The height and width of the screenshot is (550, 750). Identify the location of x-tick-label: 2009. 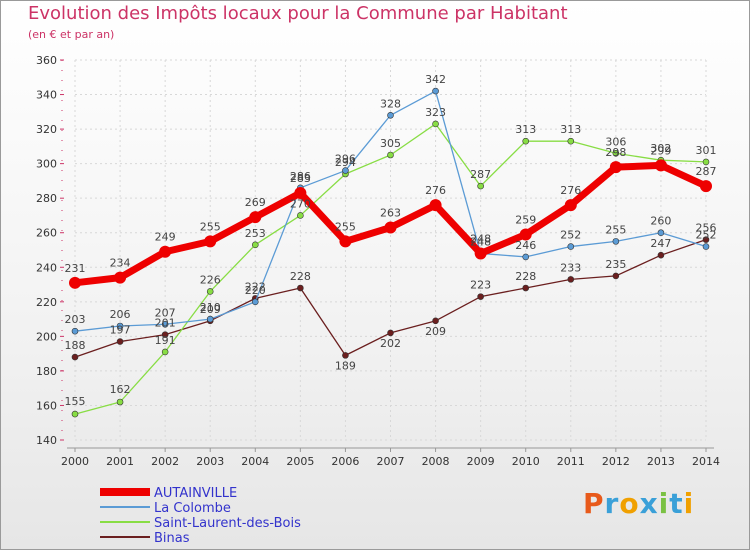
(481, 461).